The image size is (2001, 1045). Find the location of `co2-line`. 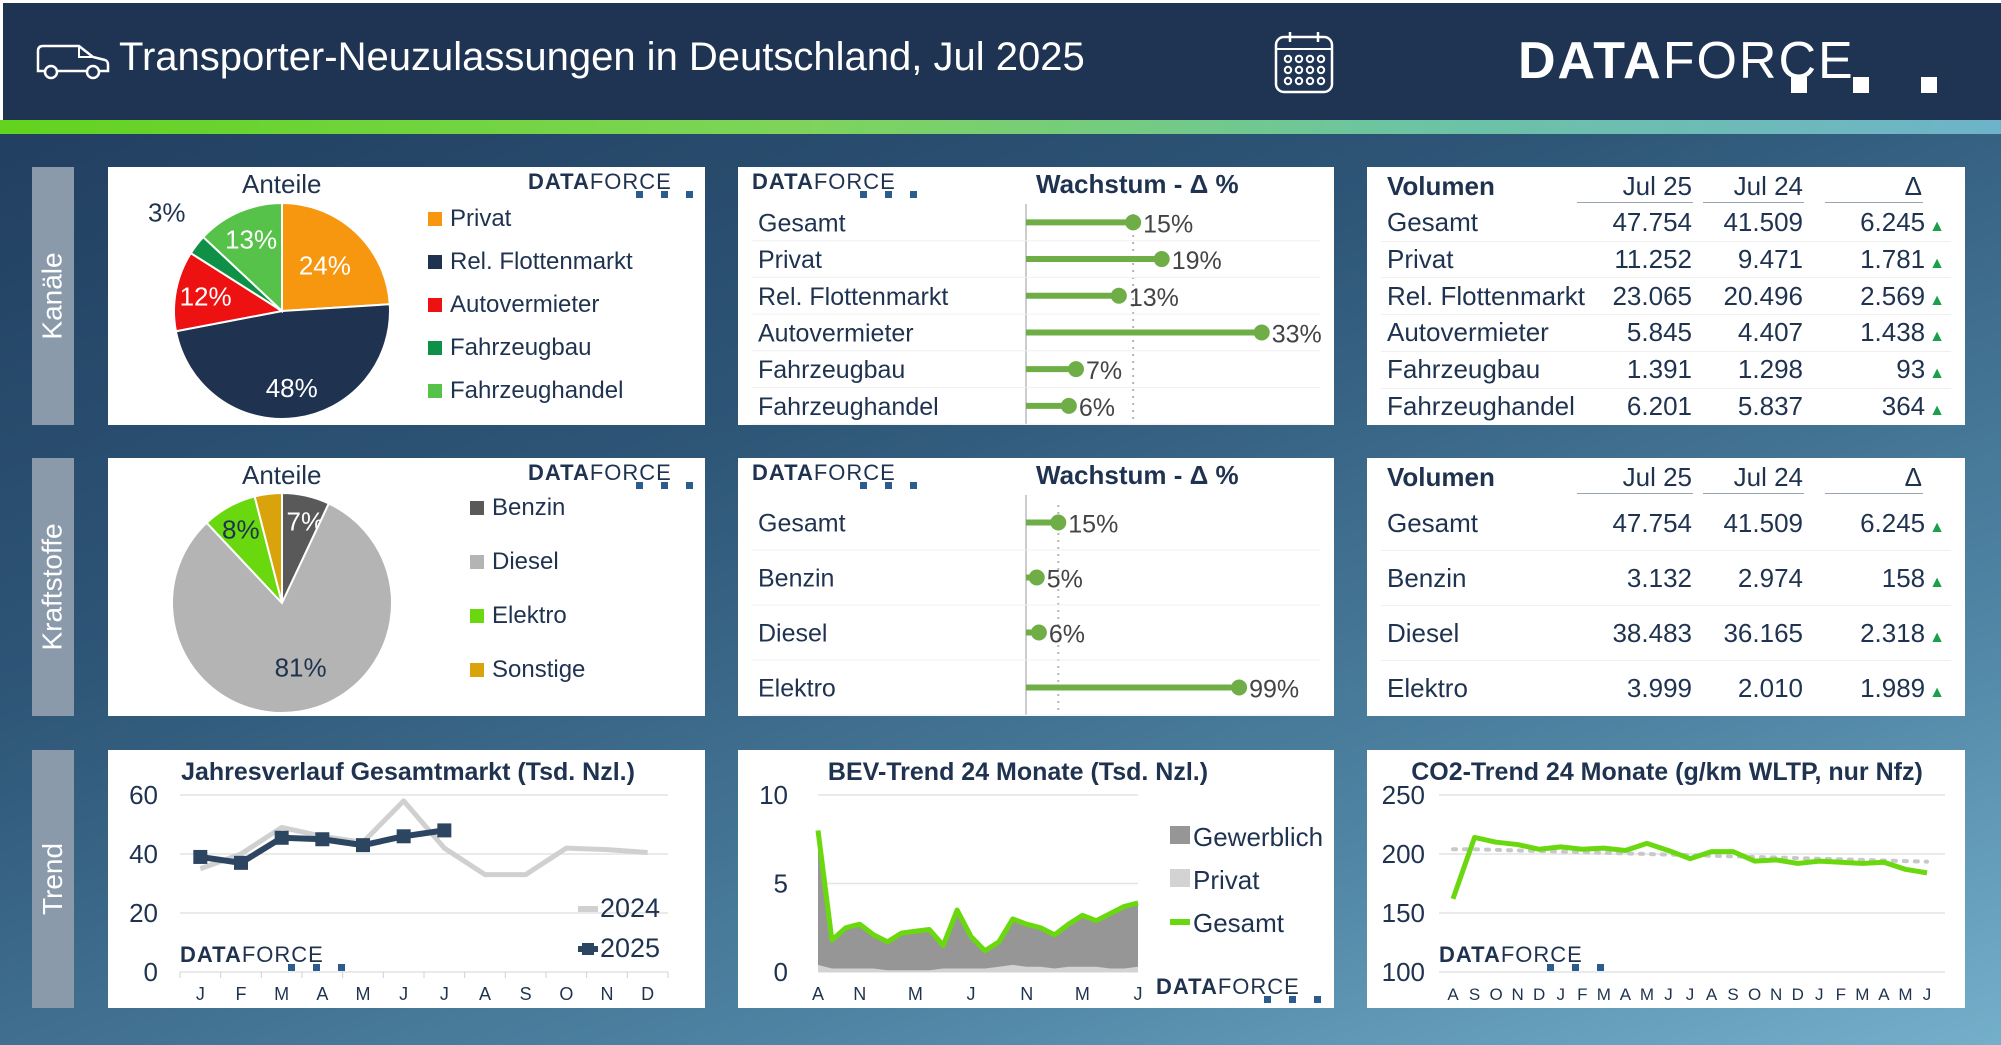

co2-line is located at coordinates (1689, 867).